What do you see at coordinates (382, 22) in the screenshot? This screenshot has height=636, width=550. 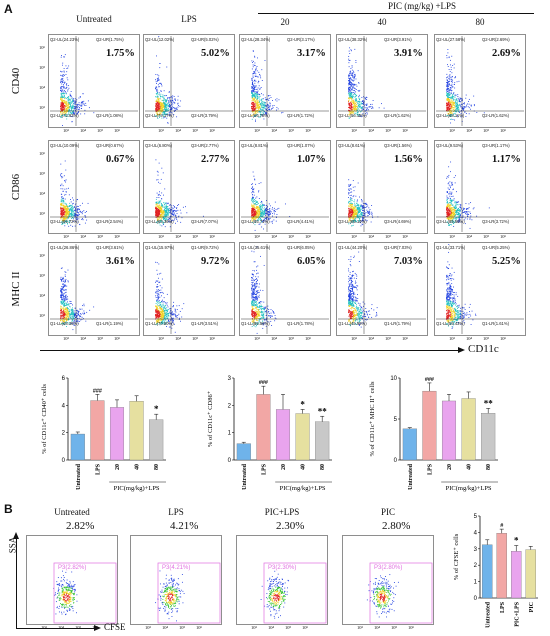 I see `column-header-3: 40` at bounding box center [382, 22].